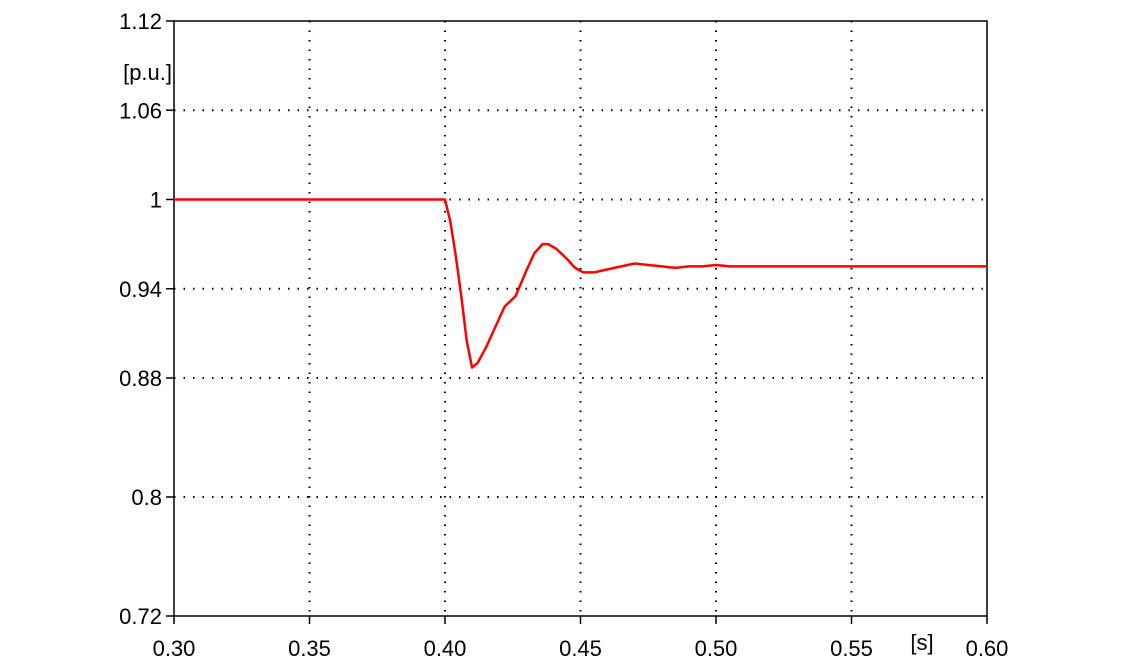  I want to click on x-tick-label: 0.45, so click(580, 648).